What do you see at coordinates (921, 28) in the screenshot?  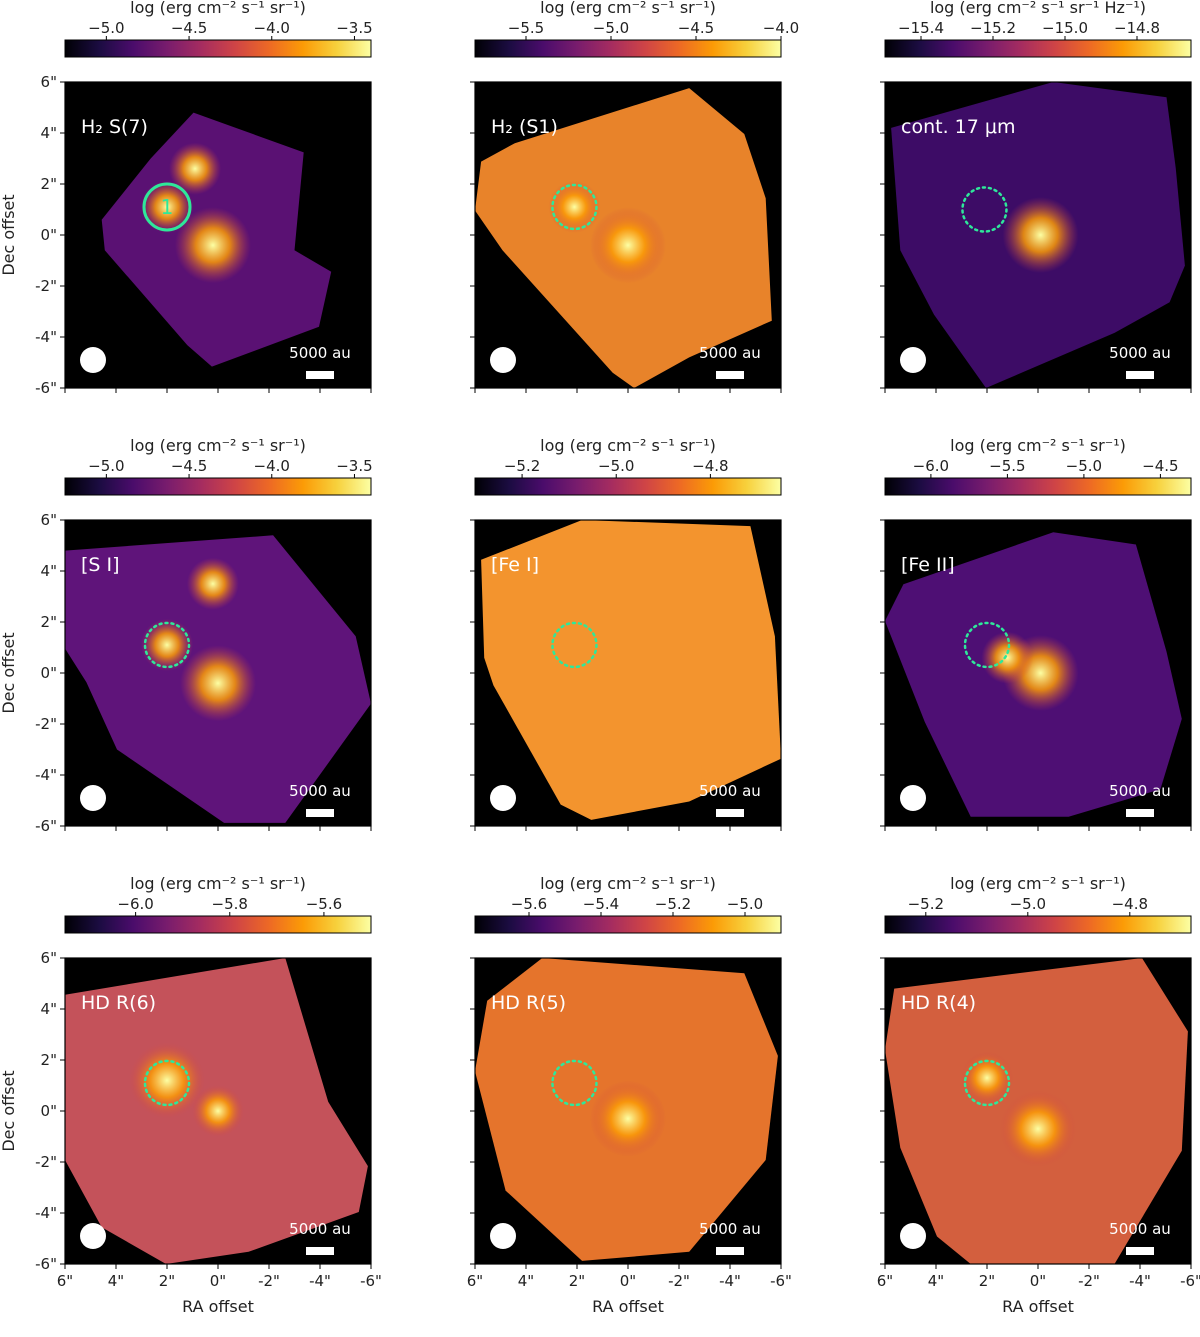 I see `colorbar-tick-label: −15.4` at bounding box center [921, 28].